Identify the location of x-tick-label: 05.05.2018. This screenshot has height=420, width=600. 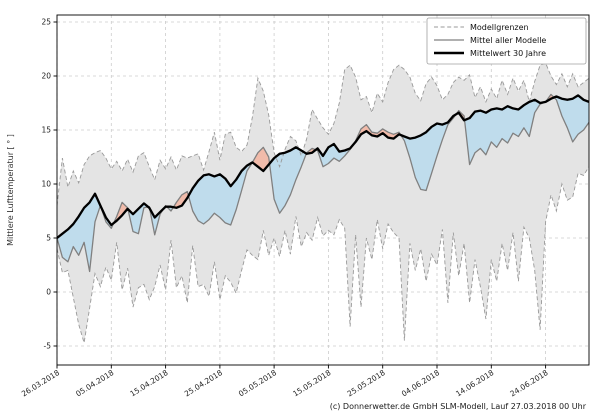
(257, 383).